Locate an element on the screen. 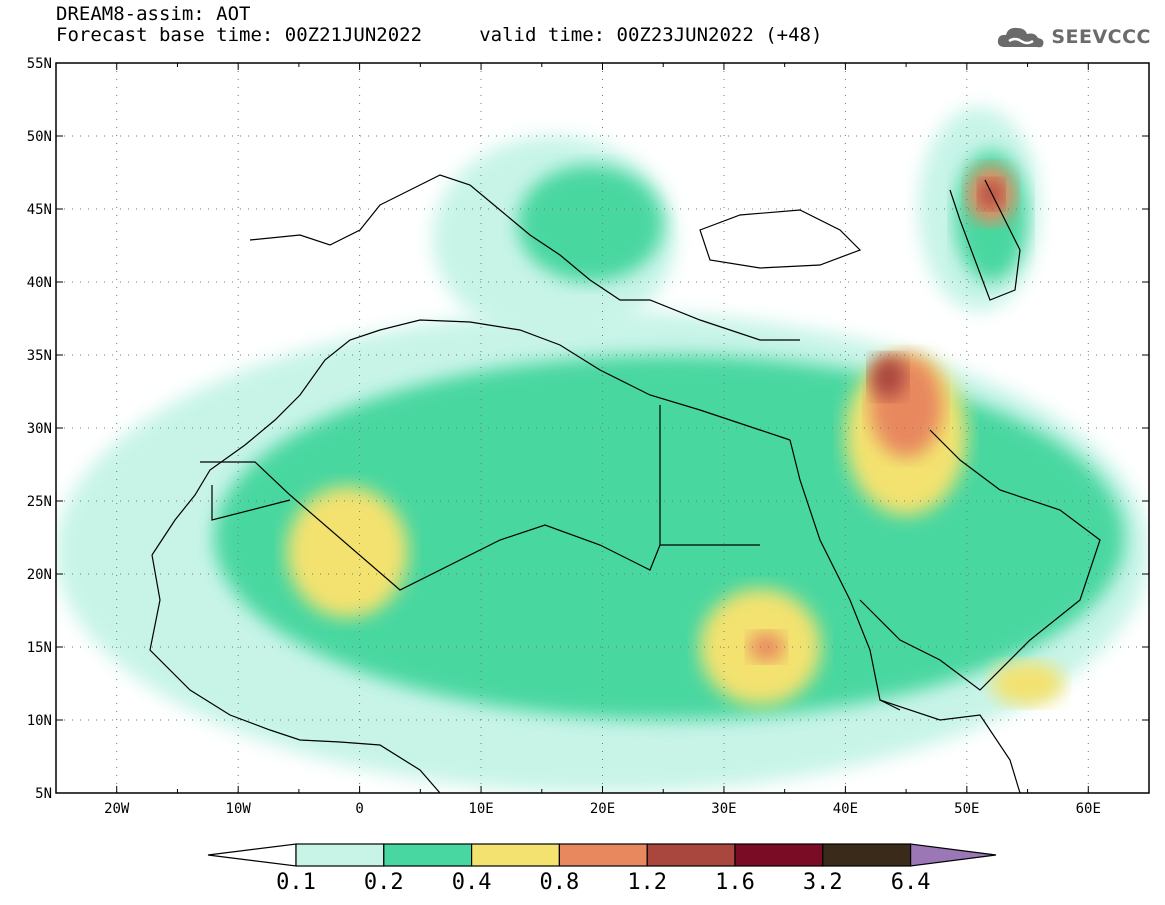 The height and width of the screenshot is (905, 1165). coastline-europe is located at coordinates (524, 257).